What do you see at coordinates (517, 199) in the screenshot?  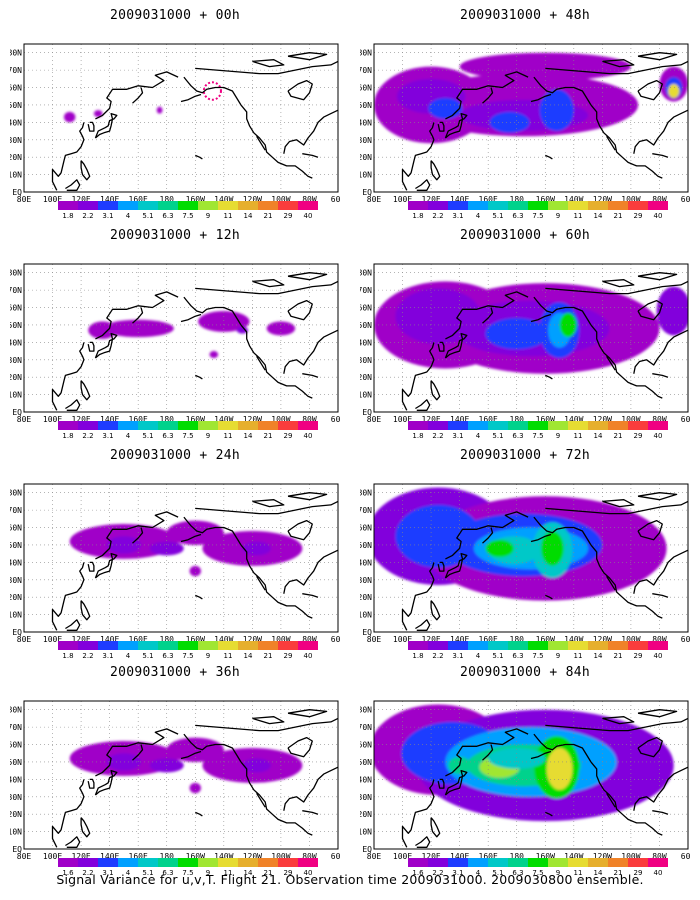 I see `lon-tick-label: 180` at bounding box center [517, 199].